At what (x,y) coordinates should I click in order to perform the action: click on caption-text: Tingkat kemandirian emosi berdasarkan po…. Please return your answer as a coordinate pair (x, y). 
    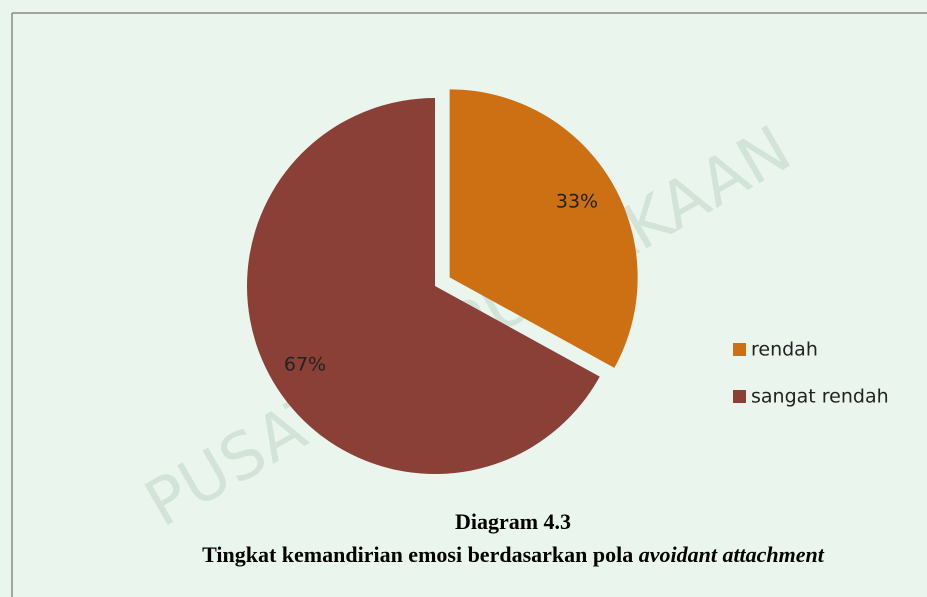
    Looking at the image, I should click on (483, 554).